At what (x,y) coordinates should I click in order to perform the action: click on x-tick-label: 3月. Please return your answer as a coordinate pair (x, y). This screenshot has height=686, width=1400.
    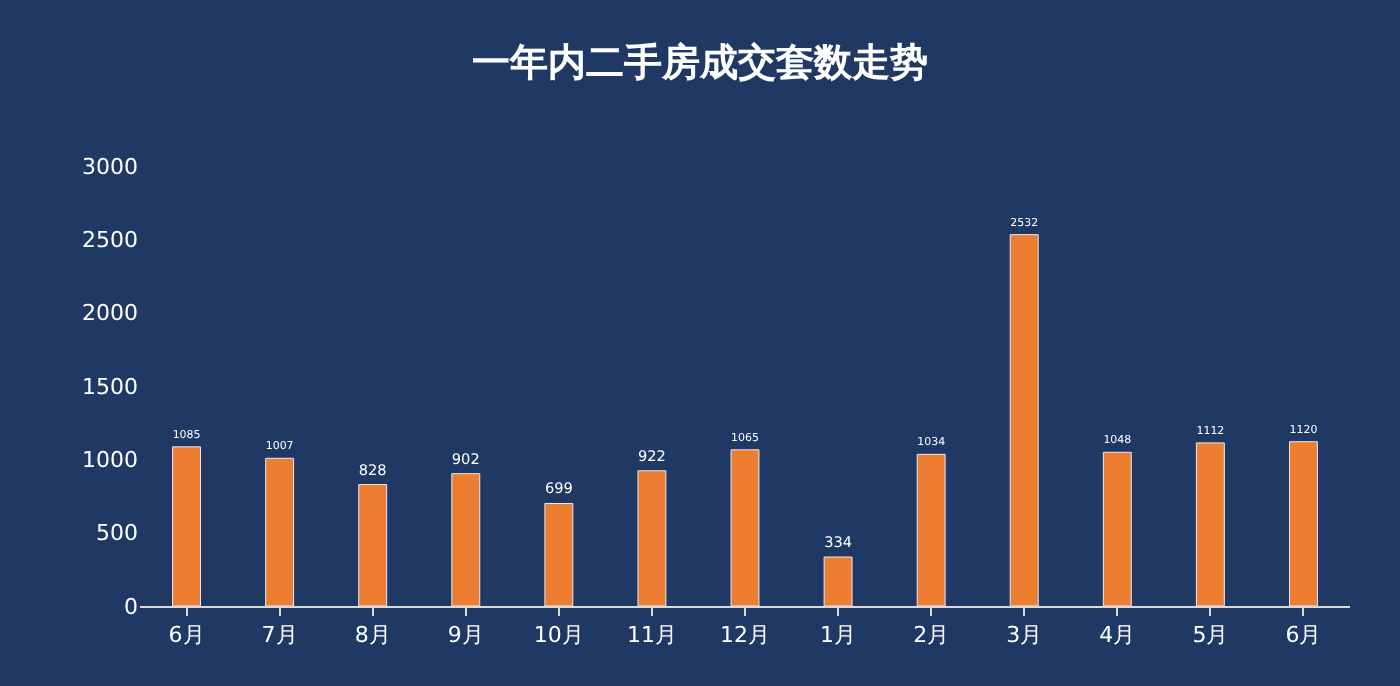
    Looking at the image, I should click on (1024, 635).